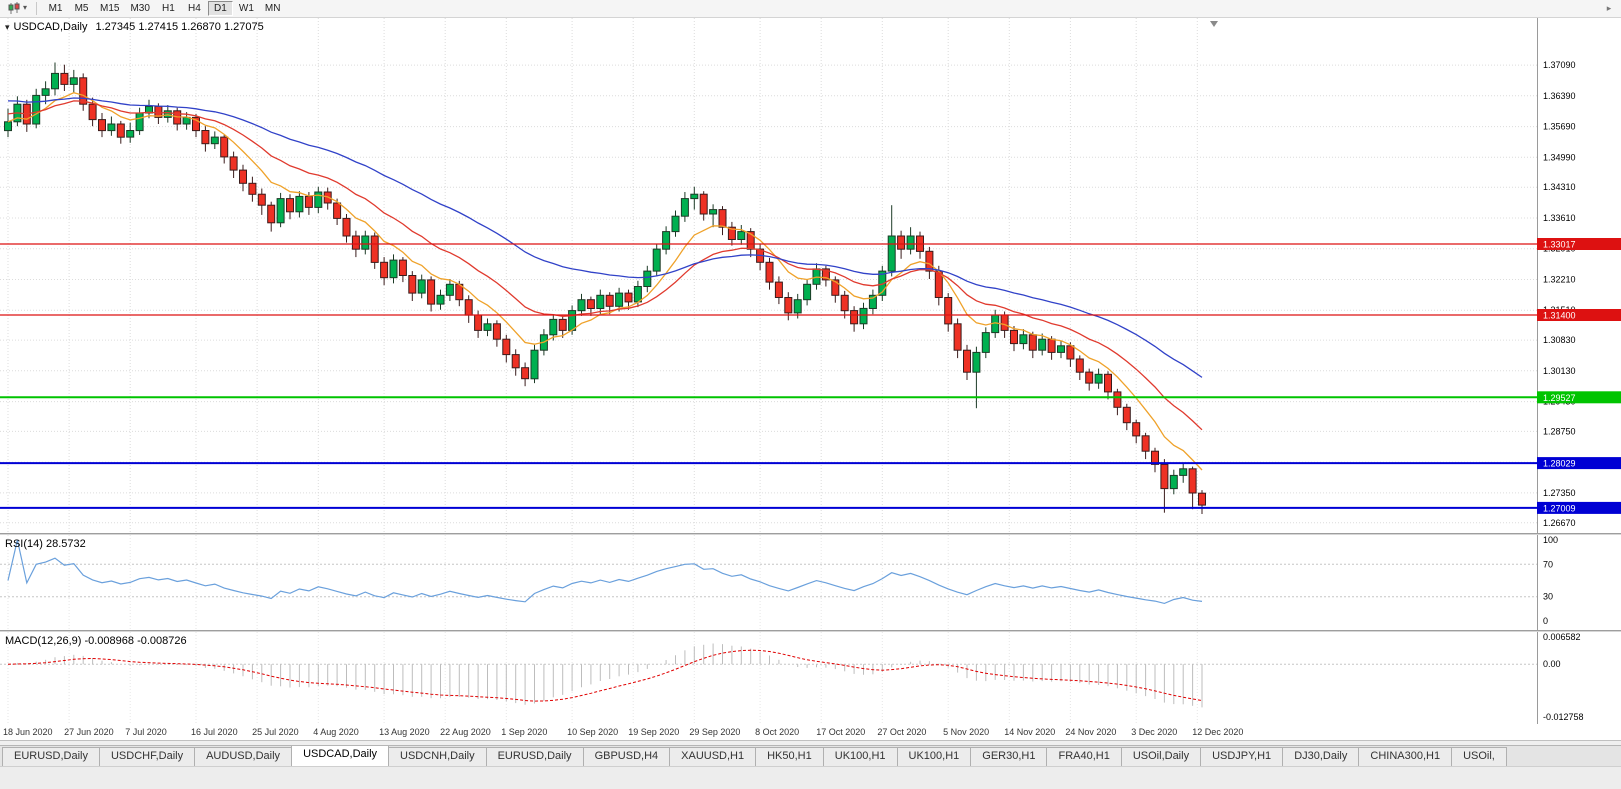 The image size is (1621, 789). I want to click on date-label: 10 Sep 2020, so click(593, 731).